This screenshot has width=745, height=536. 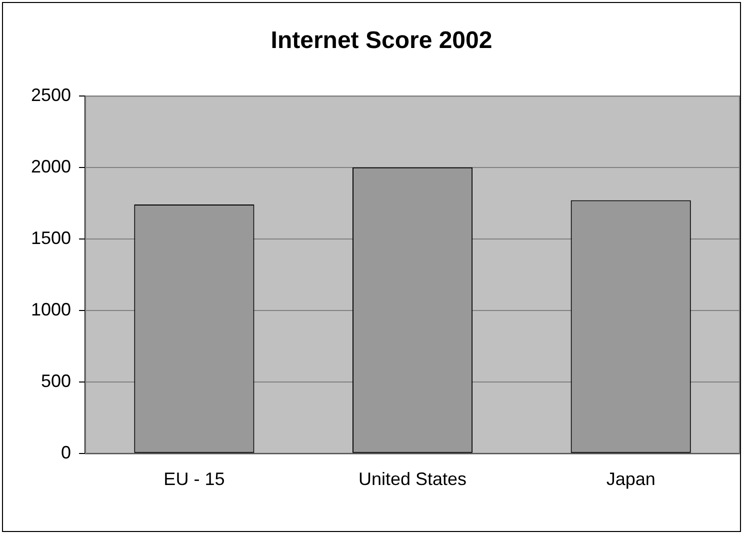 What do you see at coordinates (412, 479) in the screenshot?
I see `x-tick-label: United States` at bounding box center [412, 479].